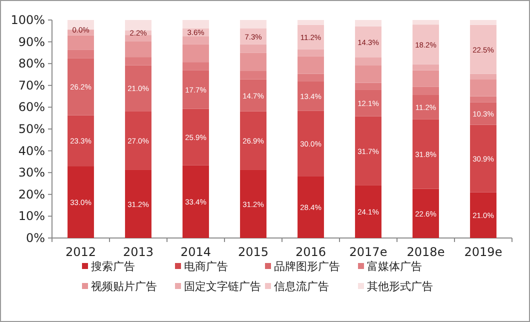 The image size is (530, 322). I want to click on x-tick-label: 2019e, so click(483, 252).